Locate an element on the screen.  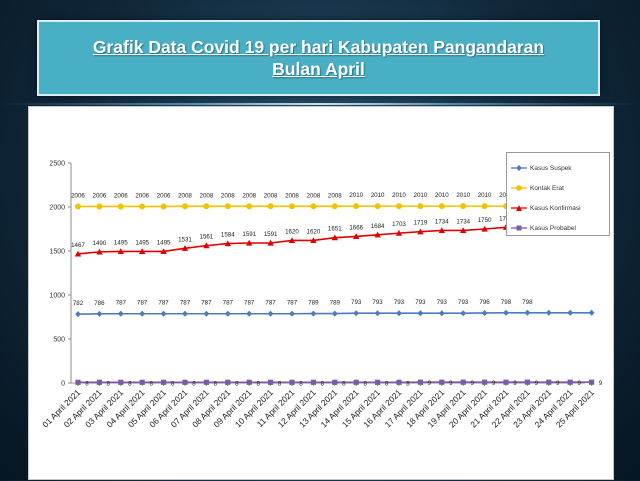
legend-item-probabel: Kasus Probabel is located at coordinates (543, 228).